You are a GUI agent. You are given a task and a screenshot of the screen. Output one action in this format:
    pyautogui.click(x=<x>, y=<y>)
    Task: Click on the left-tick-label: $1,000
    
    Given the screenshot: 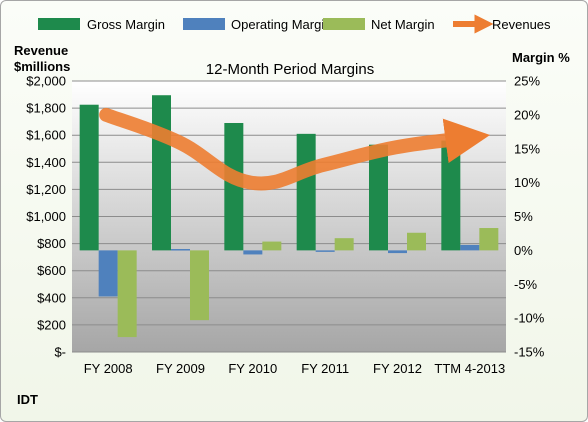 What is the action you would take?
    pyautogui.click(x=46, y=216)
    